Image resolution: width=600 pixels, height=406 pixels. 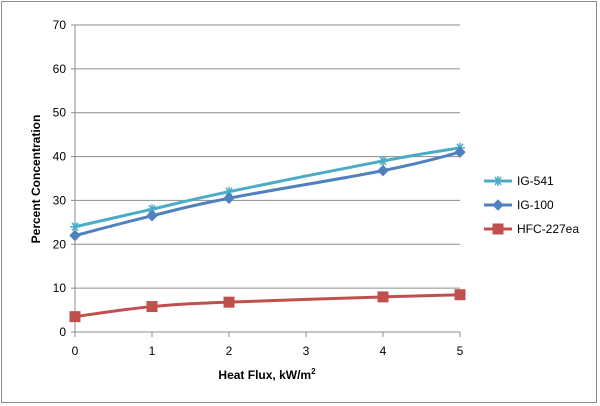 What do you see at coordinates (36, 179) in the screenshot?
I see `y-axis-title: Percent Concentration` at bounding box center [36, 179].